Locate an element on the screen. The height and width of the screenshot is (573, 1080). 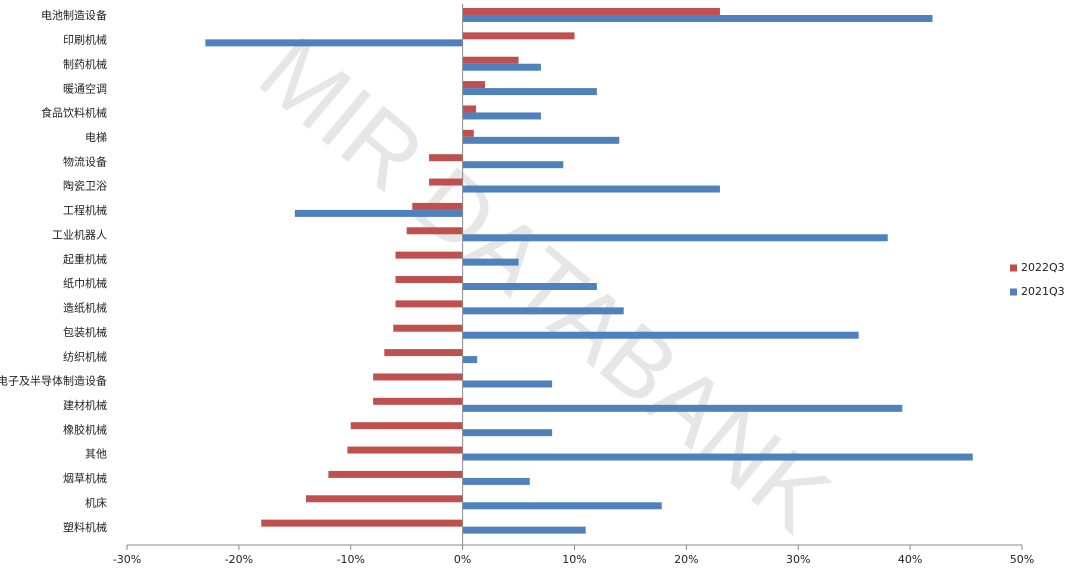
category-label: 陶瓷卫浴 is located at coordinates (85, 186).